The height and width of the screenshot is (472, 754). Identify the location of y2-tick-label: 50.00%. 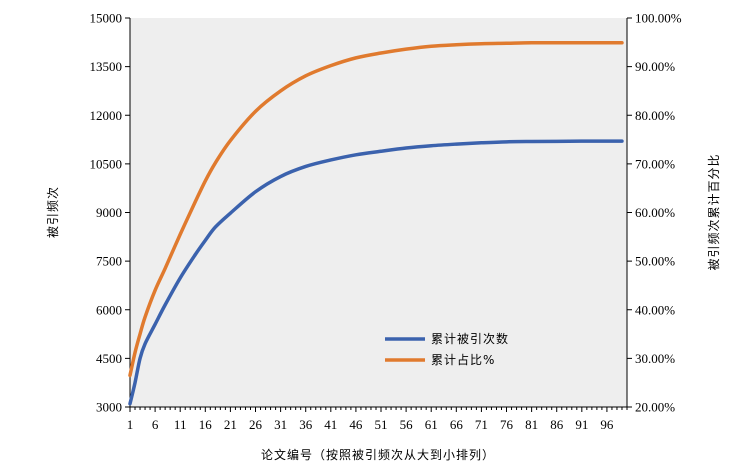
(655, 261).